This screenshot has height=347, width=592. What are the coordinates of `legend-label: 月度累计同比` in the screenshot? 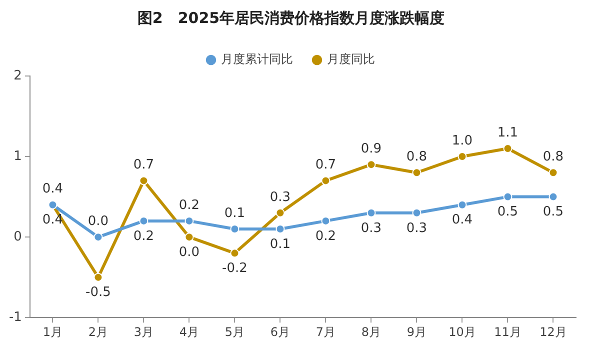 It's located at (257, 59).